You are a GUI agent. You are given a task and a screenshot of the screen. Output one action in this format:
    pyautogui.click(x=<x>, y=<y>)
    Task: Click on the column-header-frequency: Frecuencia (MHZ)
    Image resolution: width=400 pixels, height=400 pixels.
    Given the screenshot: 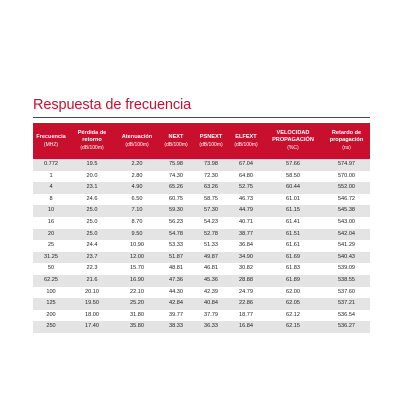 What is the action you would take?
    pyautogui.click(x=51, y=141)
    